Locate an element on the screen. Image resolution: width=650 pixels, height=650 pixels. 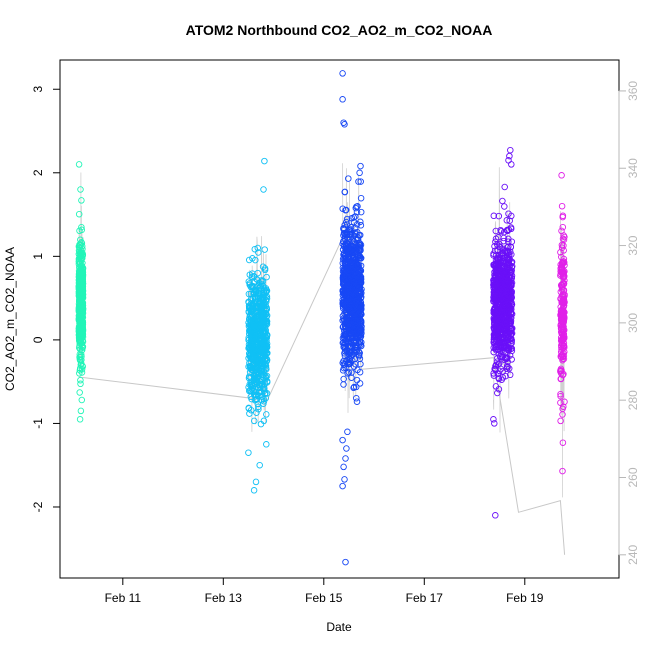
chart-title: ATOM2 Northbound CO2_AO2_m_CO2_NOAA is located at coordinates (339, 30).